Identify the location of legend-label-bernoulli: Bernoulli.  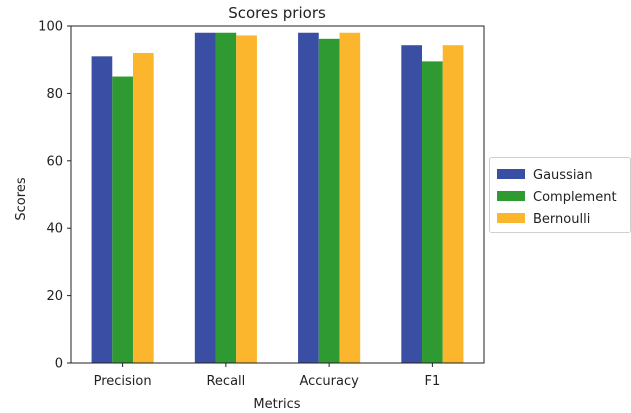
(561, 219).